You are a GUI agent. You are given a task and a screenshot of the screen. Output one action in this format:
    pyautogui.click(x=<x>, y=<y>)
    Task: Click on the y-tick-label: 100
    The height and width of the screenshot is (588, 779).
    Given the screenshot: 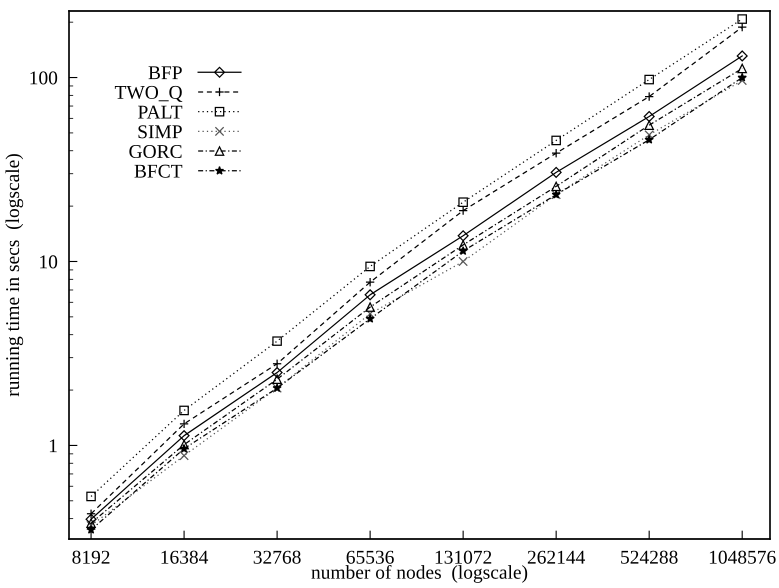 What is the action you would take?
    pyautogui.click(x=44, y=77)
    